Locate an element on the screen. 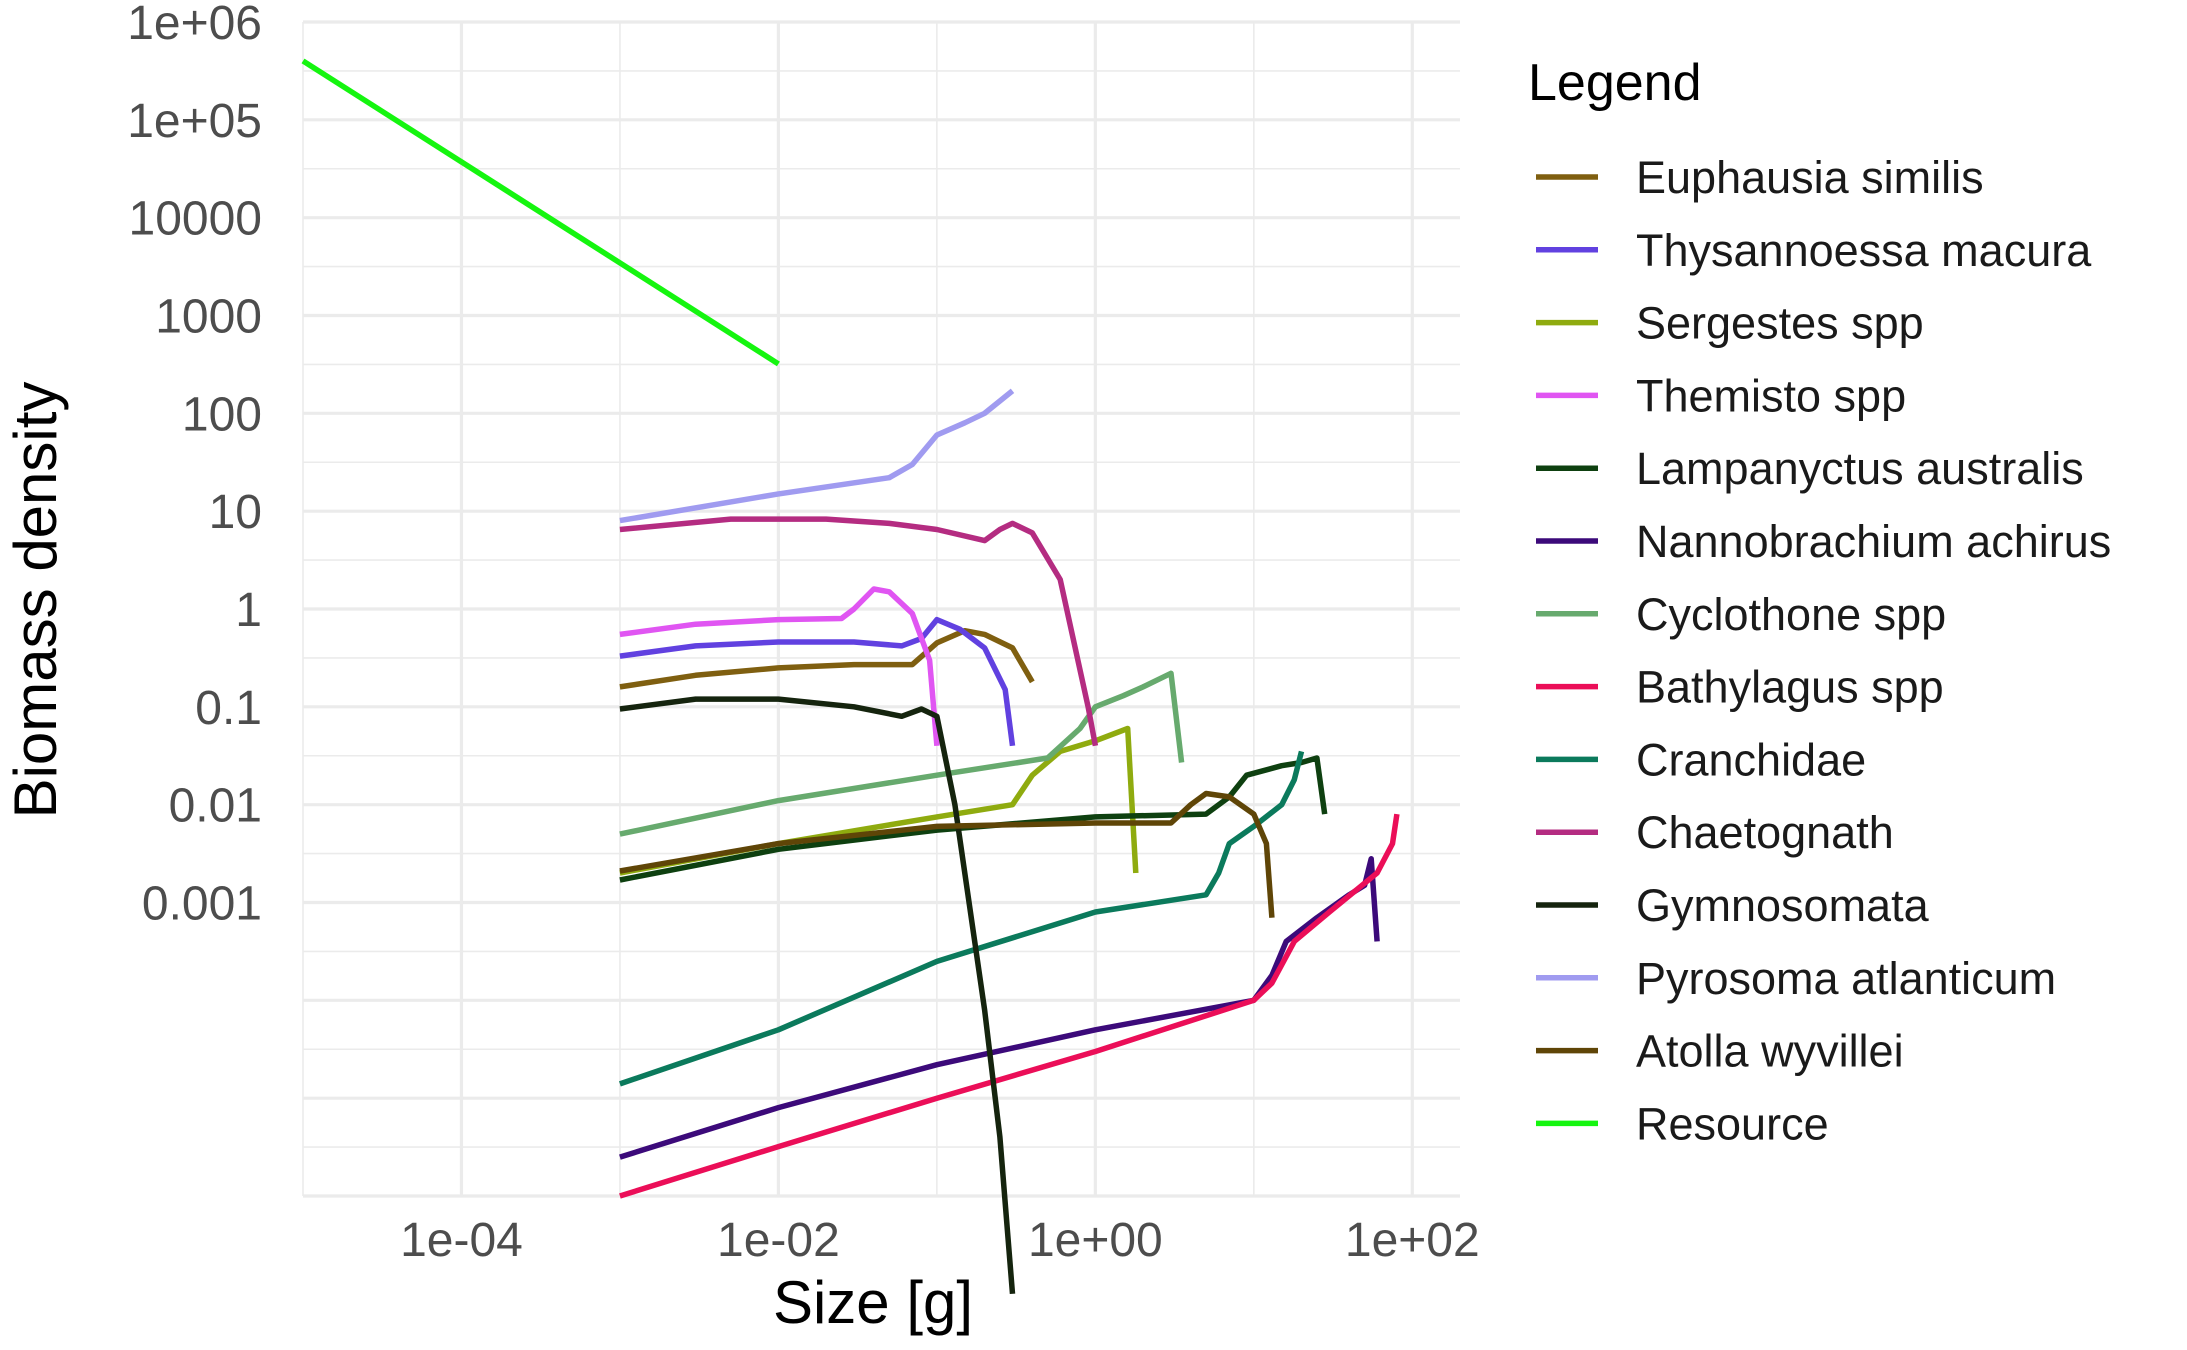 This screenshot has width=2187, height=1350. y-tick-label: 1 is located at coordinates (248, 610).